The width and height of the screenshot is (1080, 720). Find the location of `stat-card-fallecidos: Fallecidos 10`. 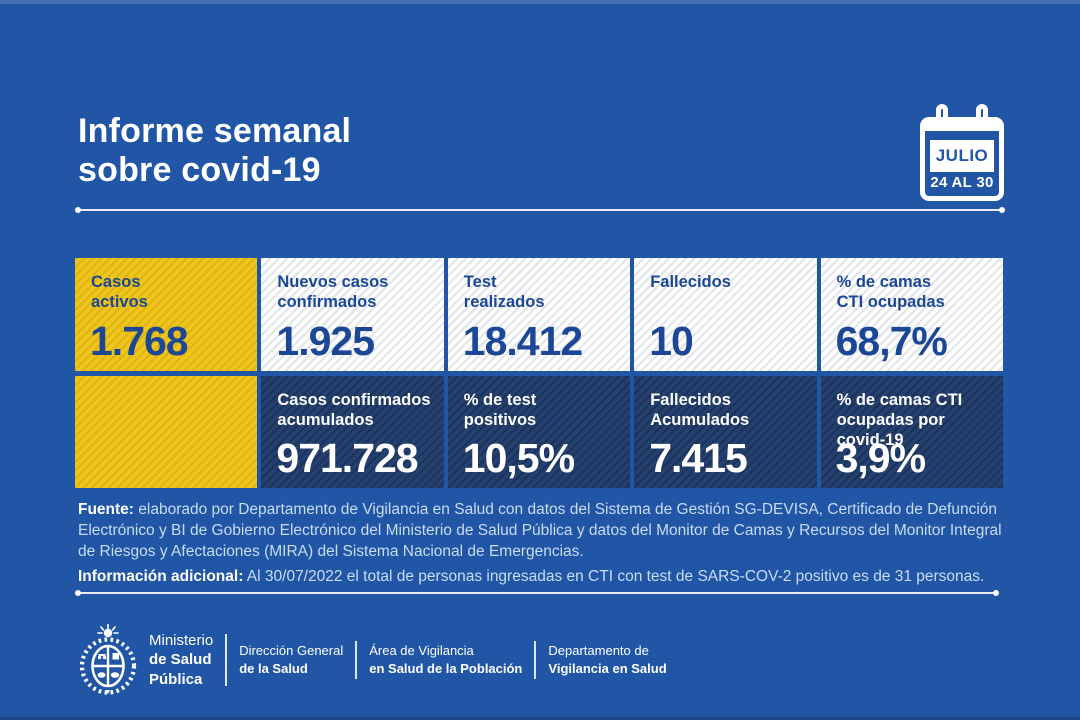

stat-card-fallecidos: Fallecidos 10 is located at coordinates (725, 314).